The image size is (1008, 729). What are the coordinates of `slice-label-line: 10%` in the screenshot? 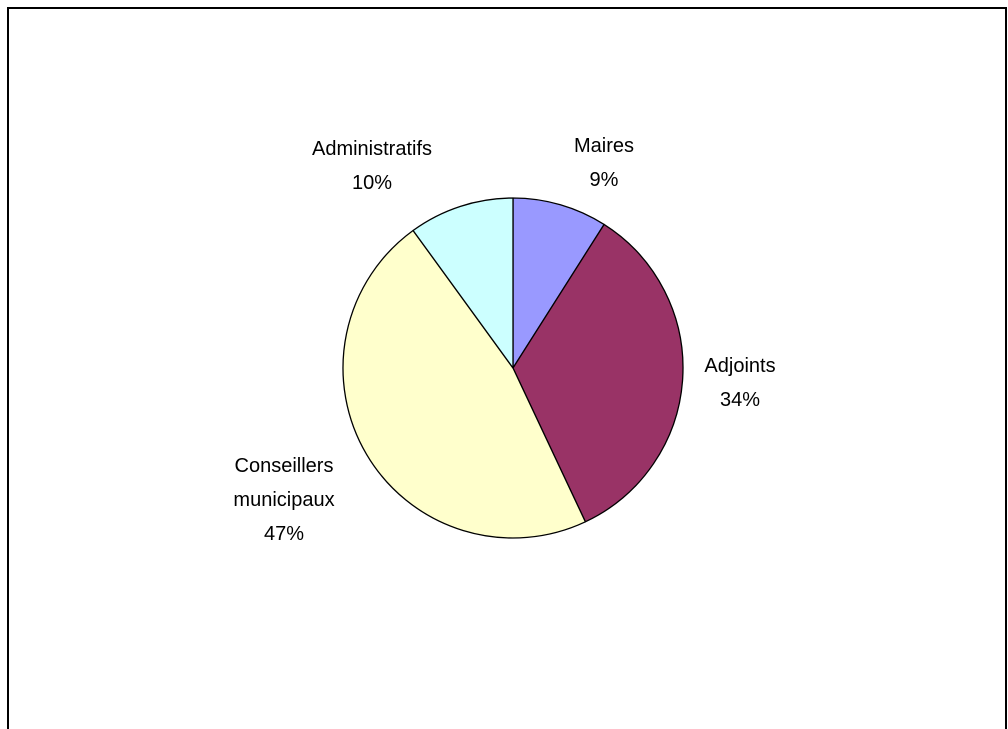 It's located at (372, 183).